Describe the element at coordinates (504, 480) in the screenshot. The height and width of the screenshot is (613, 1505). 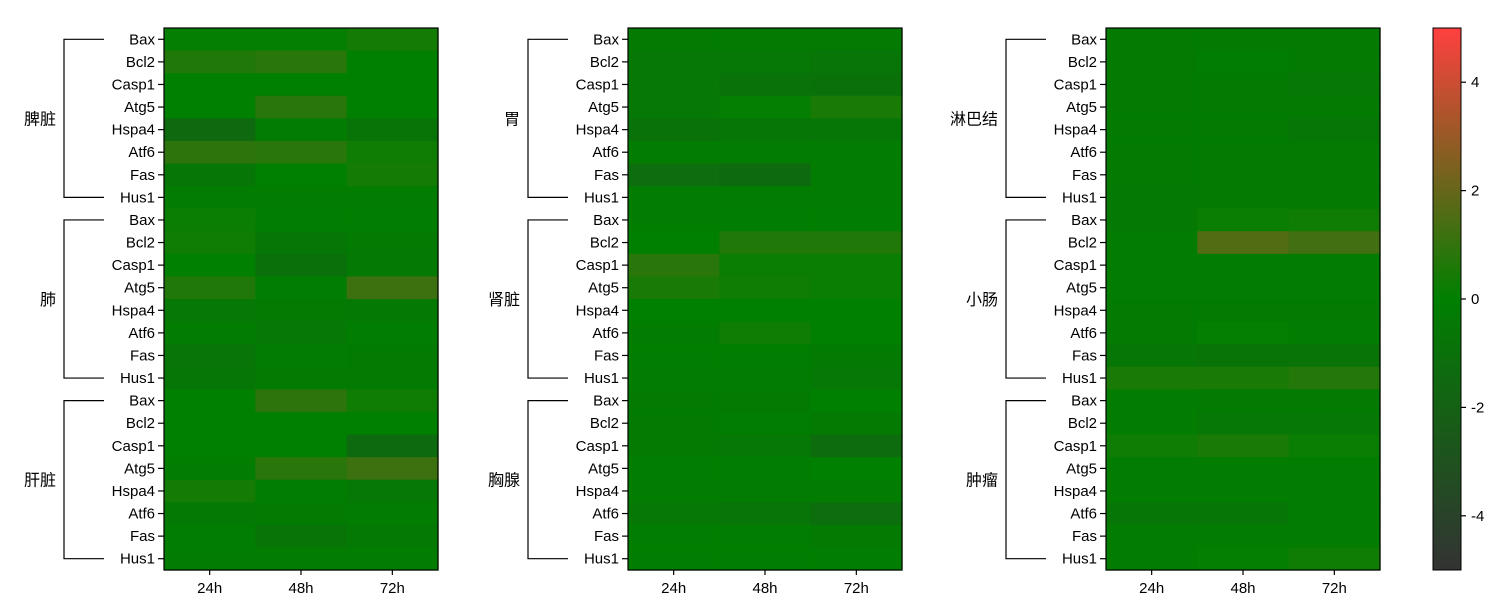
I see `group-label: 胸腺` at that location.